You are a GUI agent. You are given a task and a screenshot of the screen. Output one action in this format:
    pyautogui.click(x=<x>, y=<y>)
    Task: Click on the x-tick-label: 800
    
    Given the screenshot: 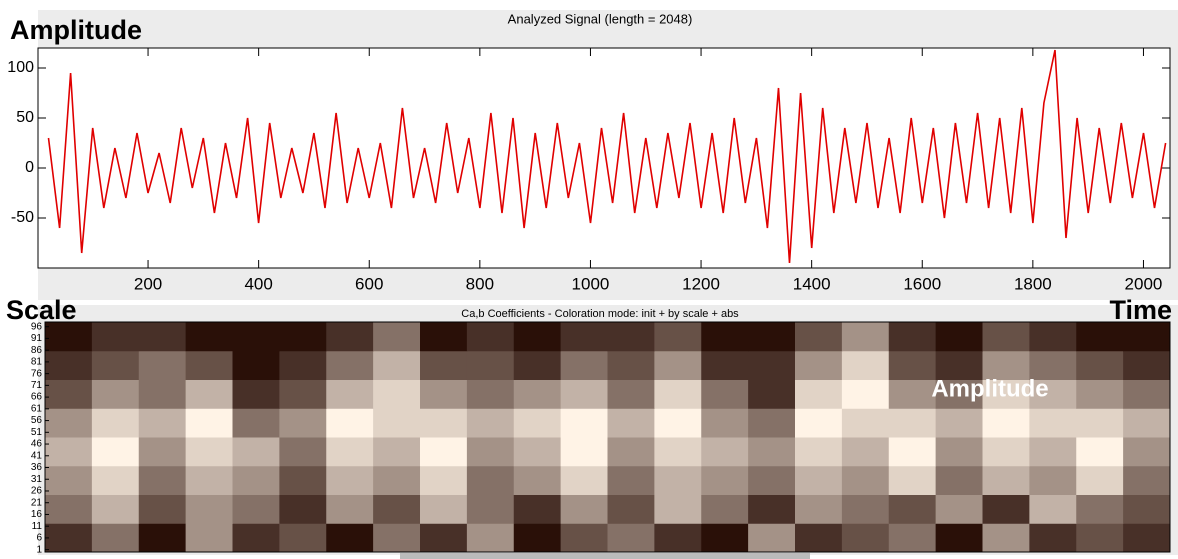 What is the action you would take?
    pyautogui.click(x=480, y=283)
    